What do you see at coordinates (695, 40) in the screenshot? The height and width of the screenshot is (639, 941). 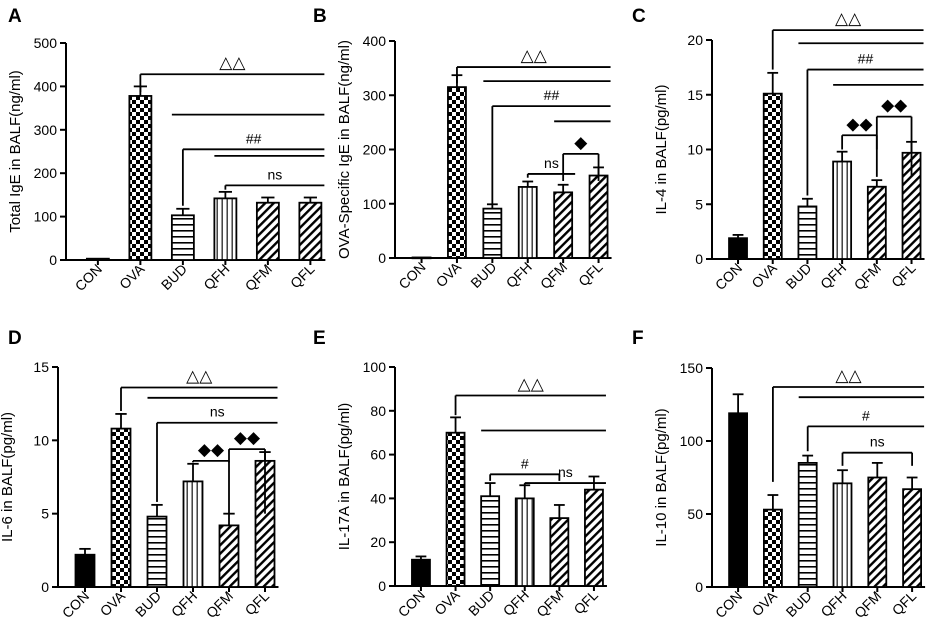 I see `y-tick-label: 20` at bounding box center [695, 40].